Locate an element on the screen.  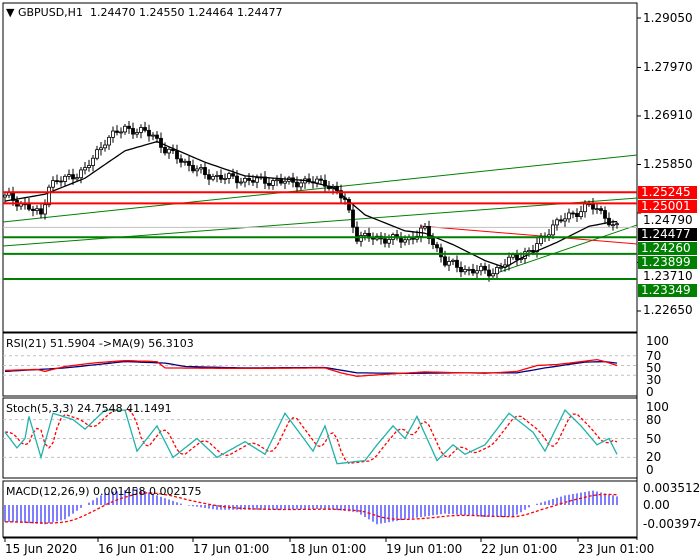
time-tick-label: 15 Jun 2020 is located at coordinates (41, 549).